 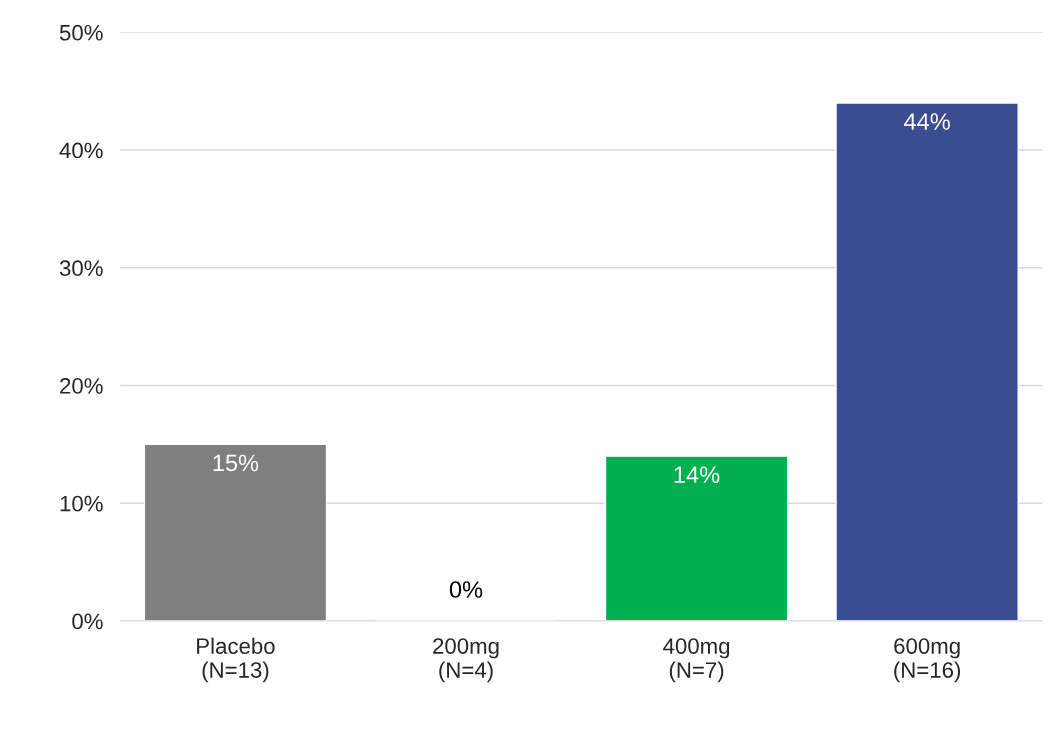 I want to click on data-label: 15%, so click(x=236, y=463).